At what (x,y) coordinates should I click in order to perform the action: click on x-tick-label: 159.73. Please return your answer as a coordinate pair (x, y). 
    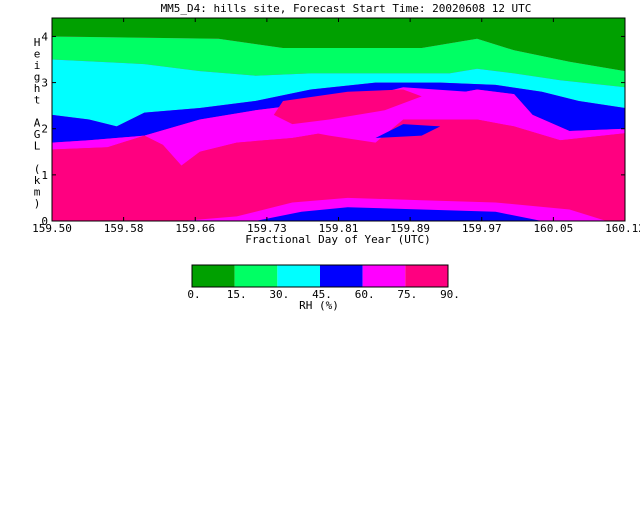
    Looking at the image, I should click on (267, 228).